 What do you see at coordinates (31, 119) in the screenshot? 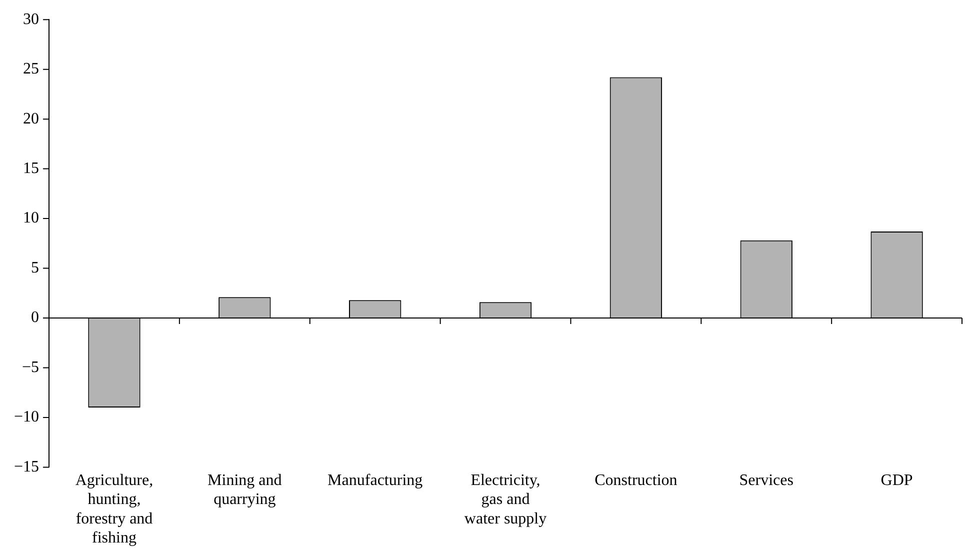
I see `y-tick-label: 20` at bounding box center [31, 119].